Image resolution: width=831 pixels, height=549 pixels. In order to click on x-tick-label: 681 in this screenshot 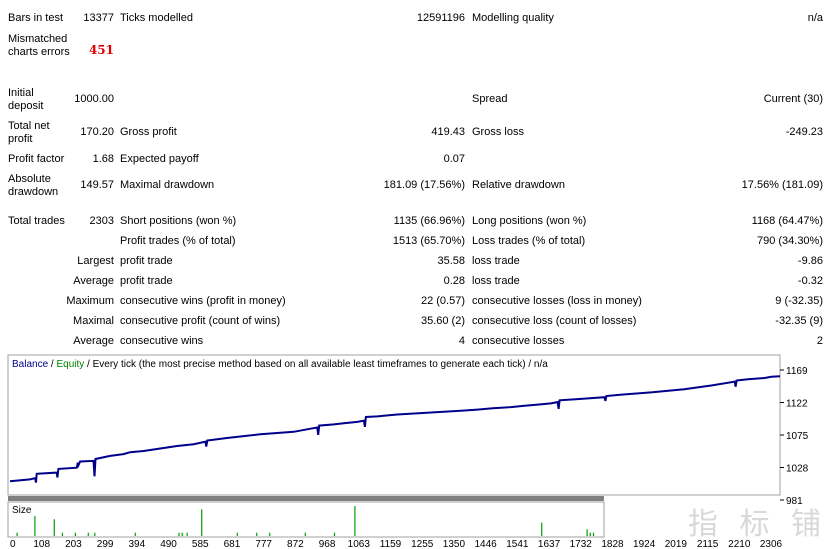, I will do `click(232, 544)`.